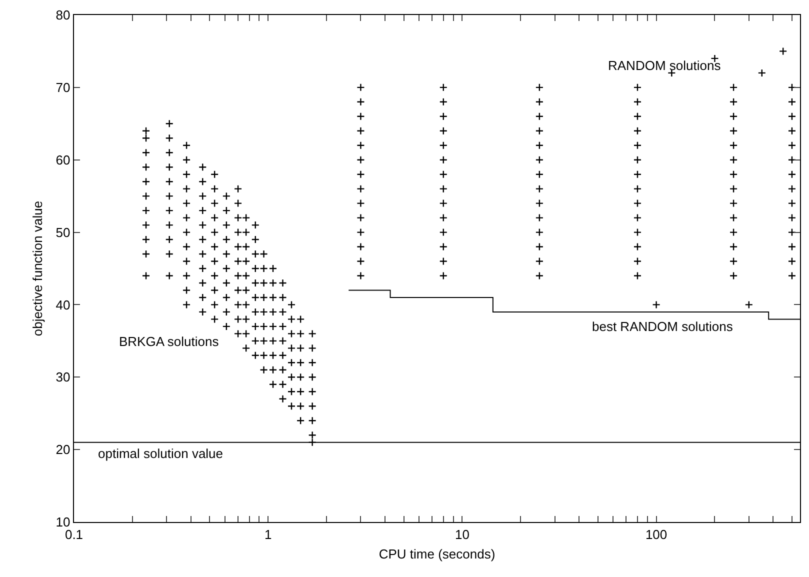 The image size is (809, 577). I want to click on annotation: RANDOM solutions, so click(665, 65).